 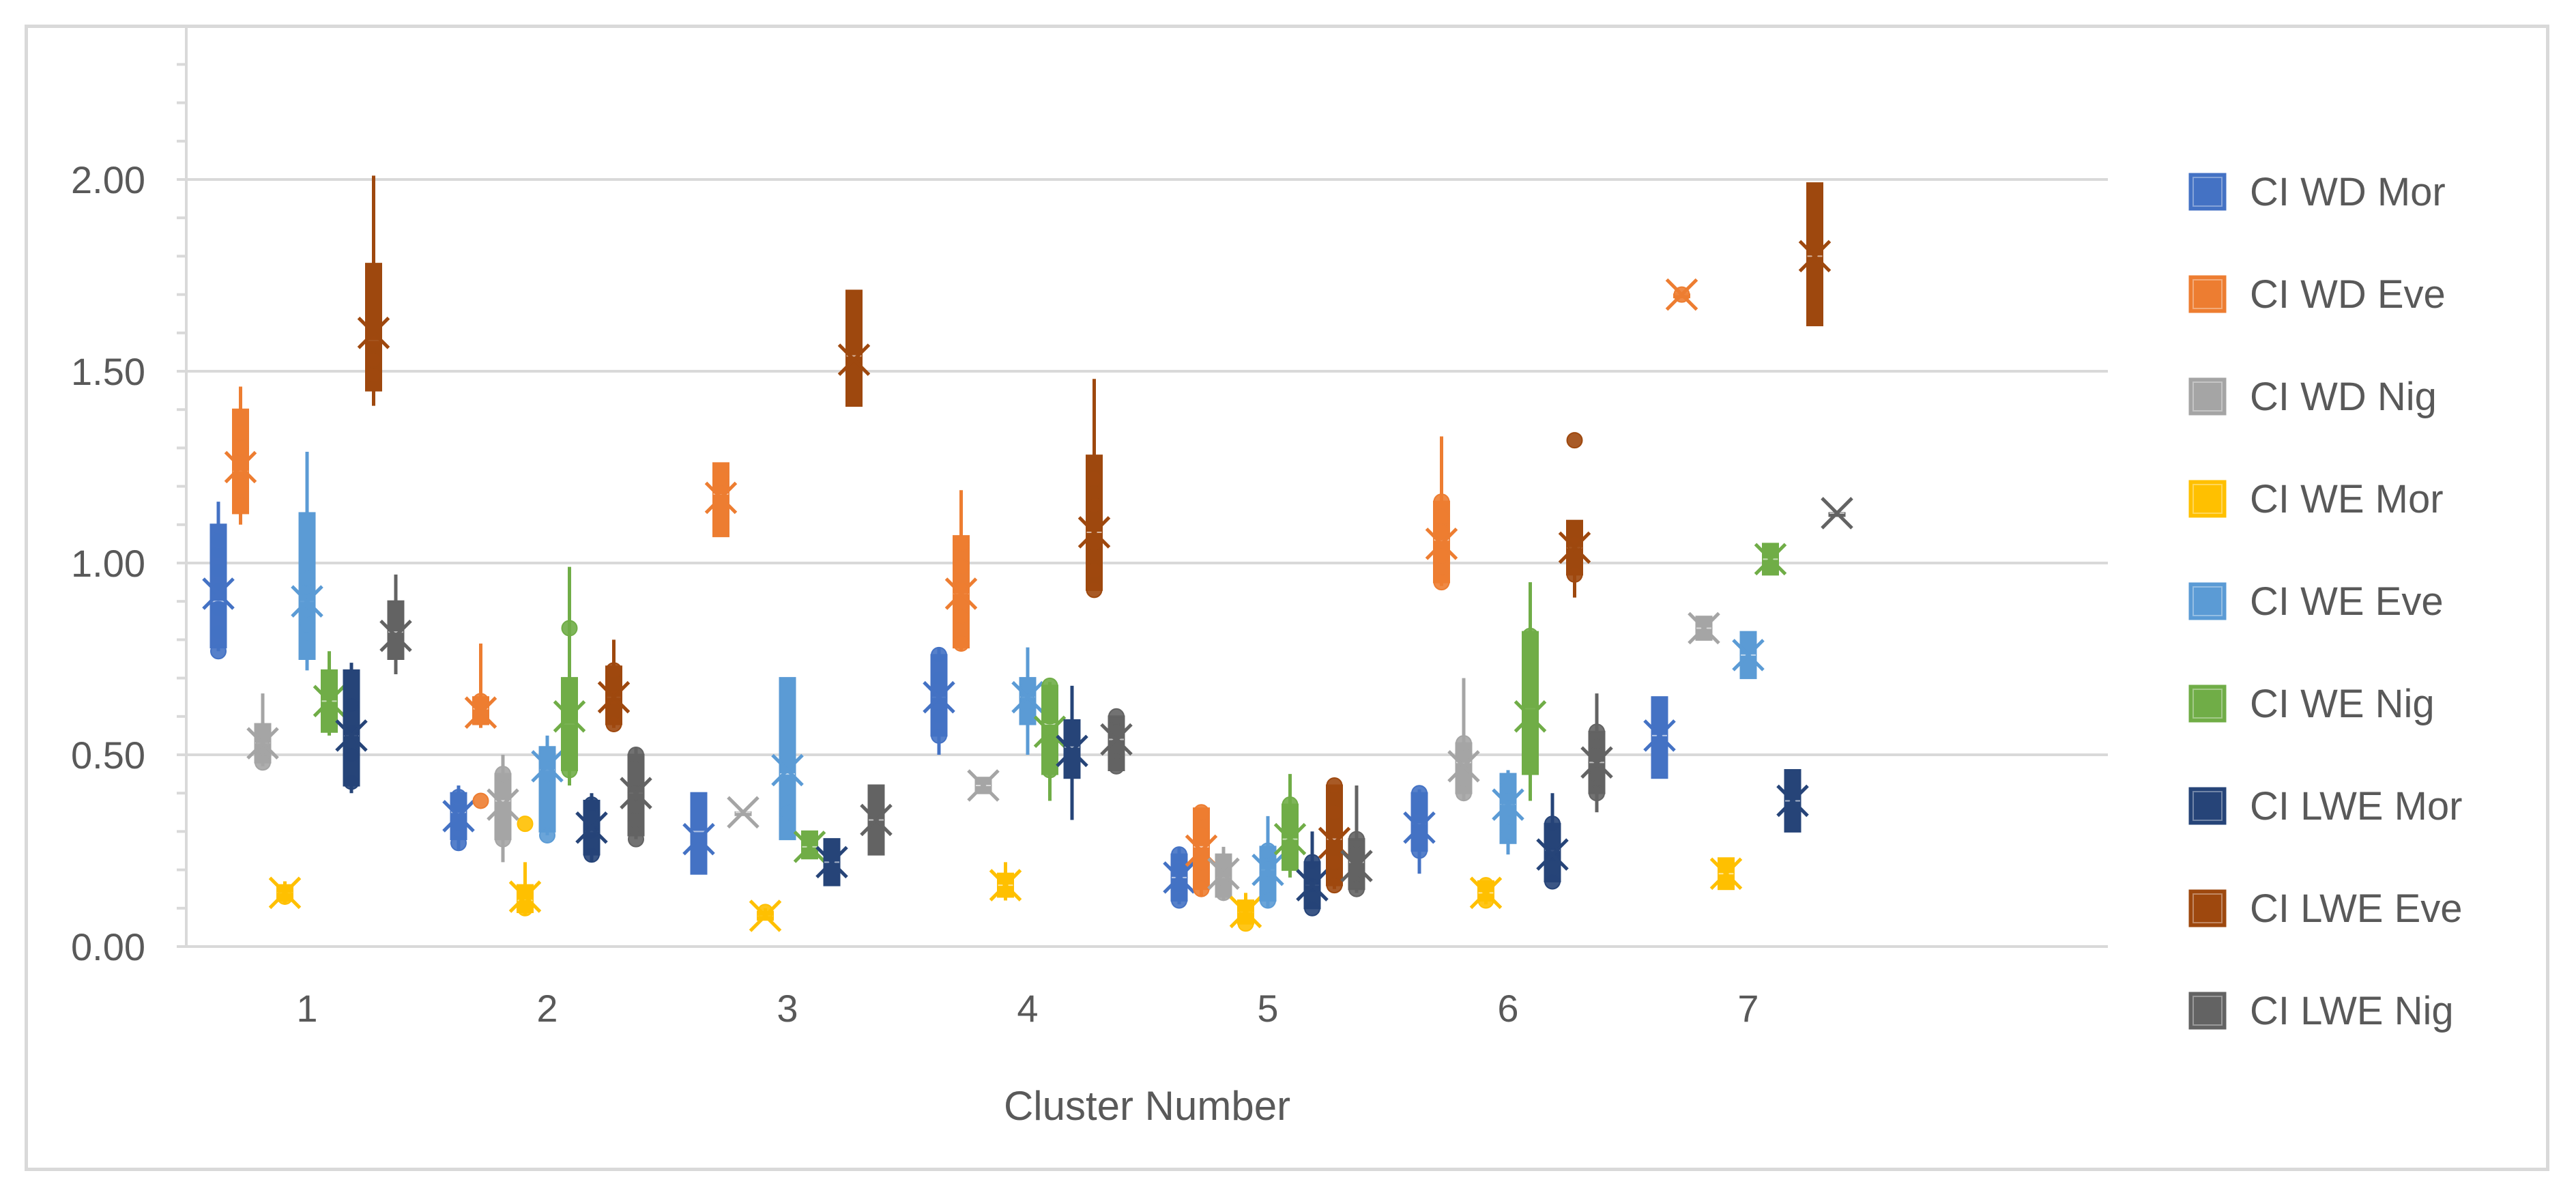 I want to click on legend-label: CI WE Mor, so click(x=2347, y=499).